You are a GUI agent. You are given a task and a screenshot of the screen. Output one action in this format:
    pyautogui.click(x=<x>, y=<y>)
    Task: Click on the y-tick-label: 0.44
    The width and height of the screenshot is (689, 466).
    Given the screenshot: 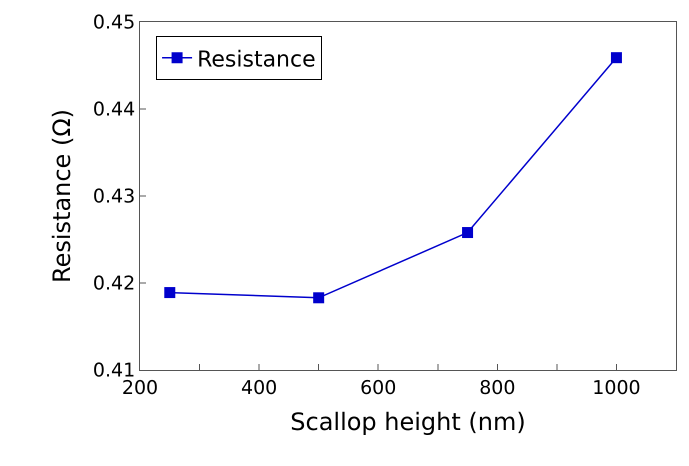 What is the action you would take?
    pyautogui.click(x=114, y=109)
    